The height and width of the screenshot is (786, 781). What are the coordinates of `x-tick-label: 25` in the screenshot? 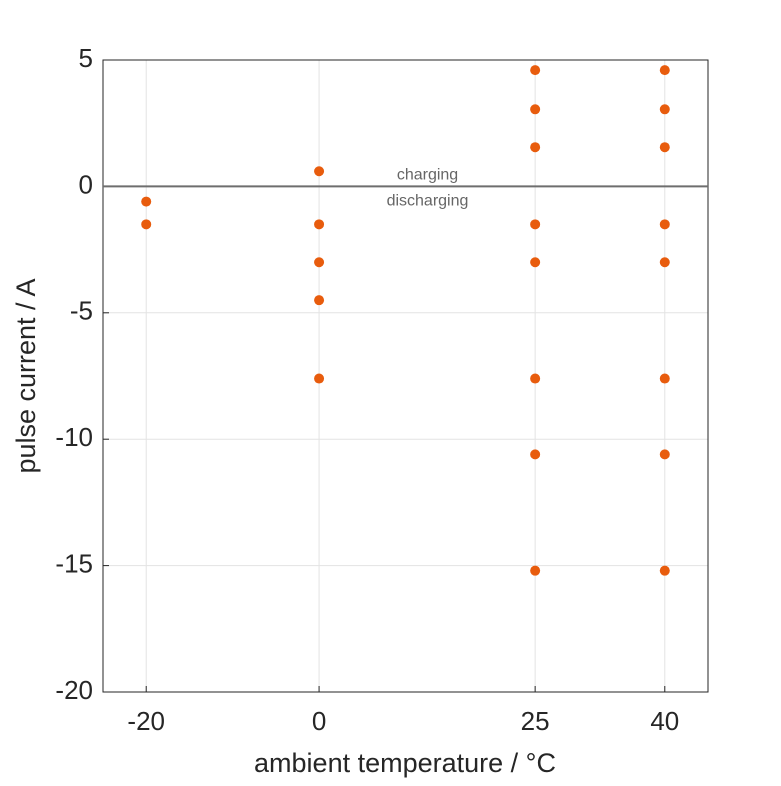 It's located at (535, 721).